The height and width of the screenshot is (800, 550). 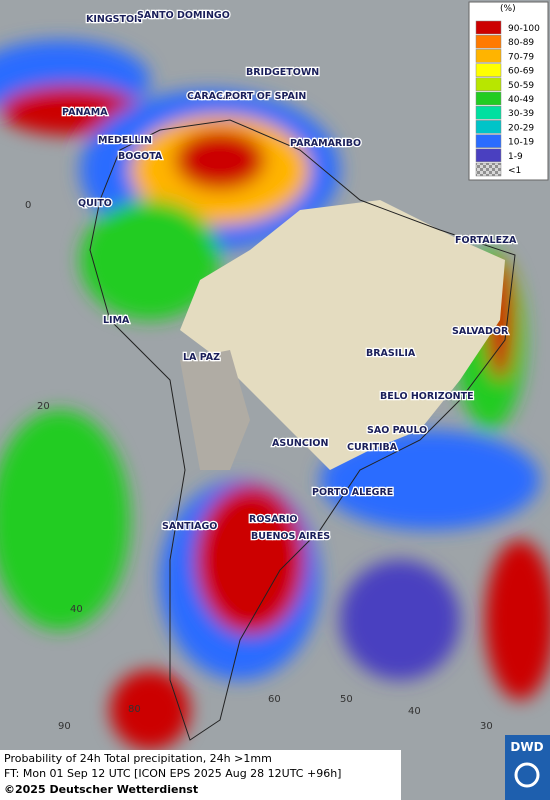 What do you see at coordinates (514, 171) in the screenshot?
I see `legend-label: <1` at bounding box center [514, 171].